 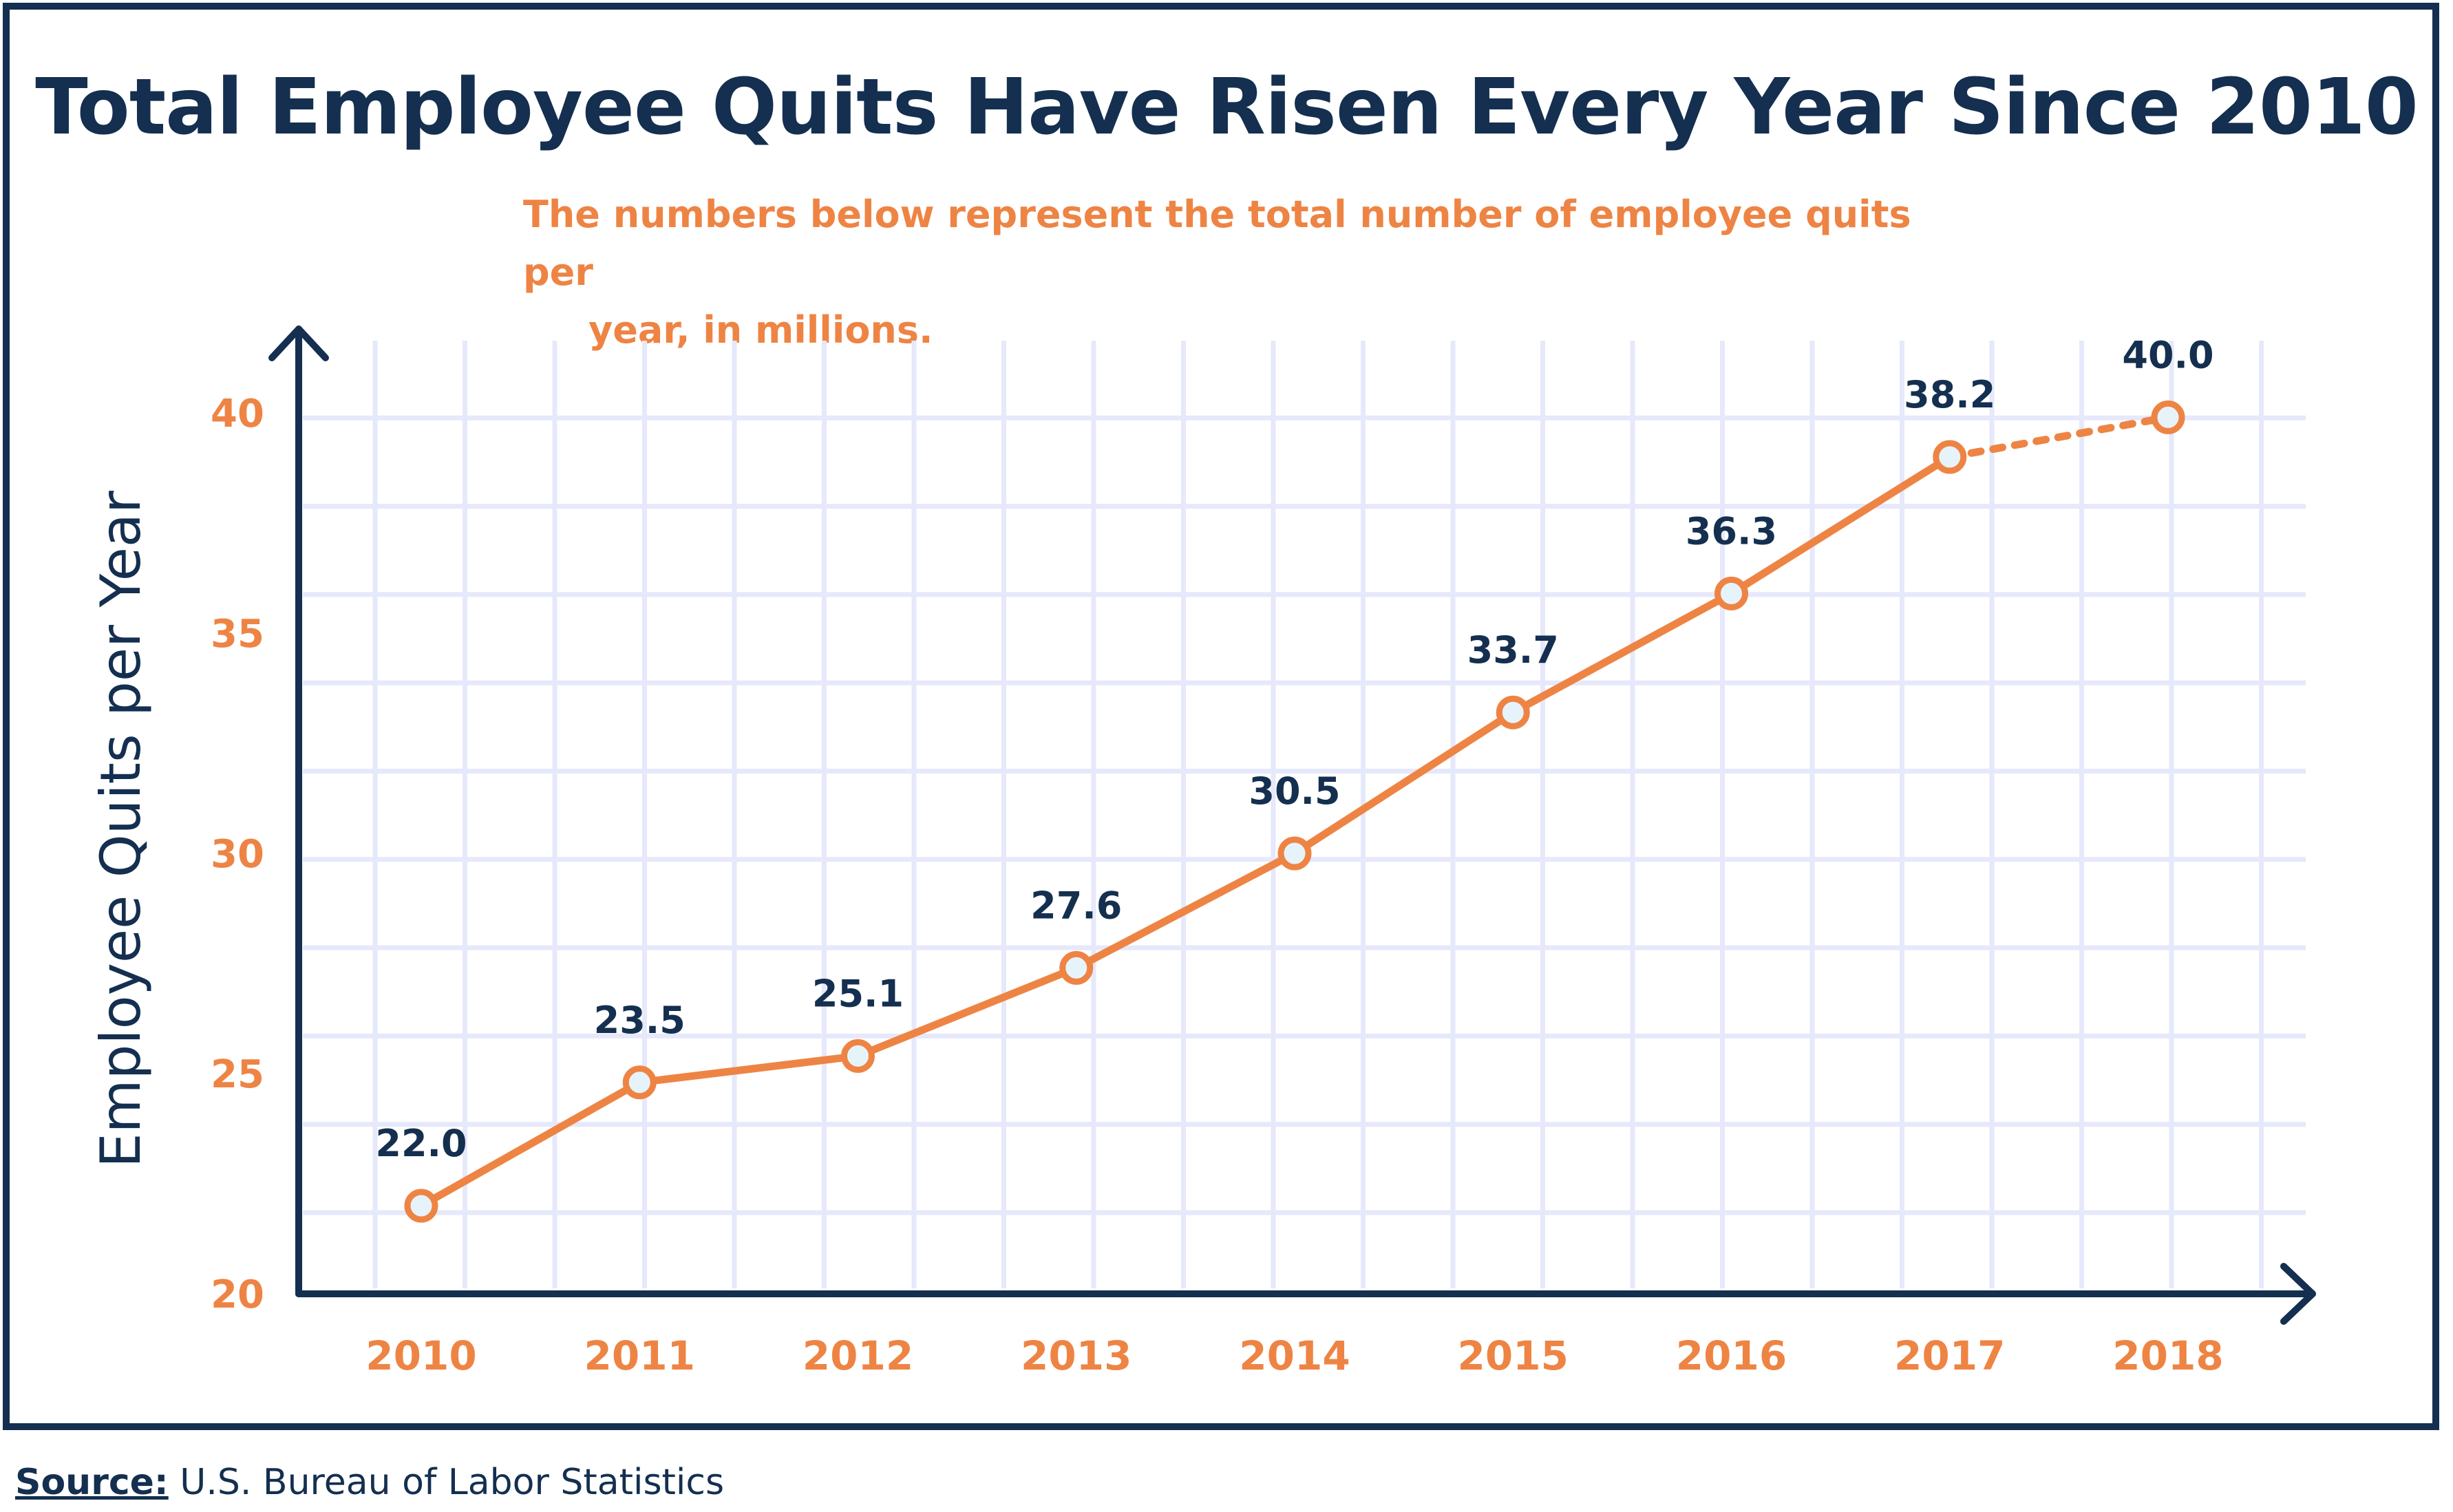 What do you see at coordinates (1731, 1355) in the screenshot?
I see `x-tick-label: 2016` at bounding box center [1731, 1355].